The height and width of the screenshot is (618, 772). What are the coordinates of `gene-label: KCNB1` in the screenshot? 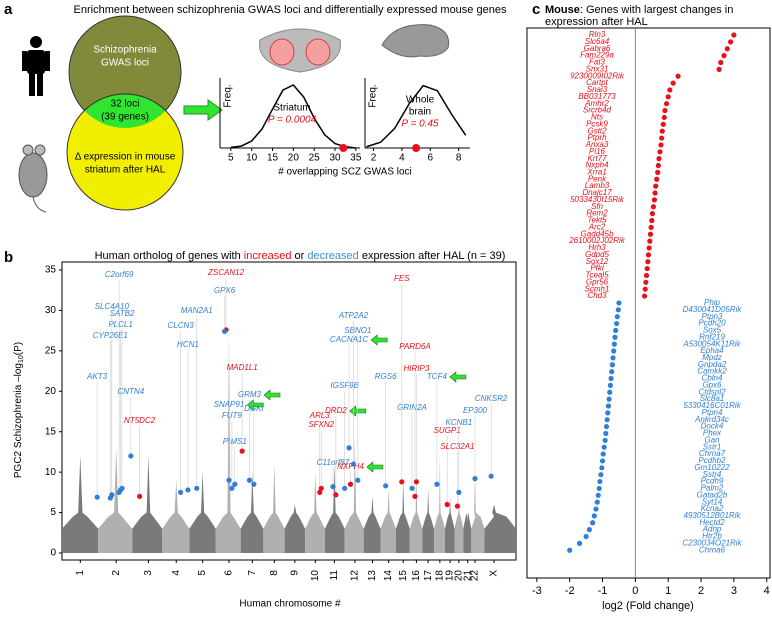 It's located at (459, 422).